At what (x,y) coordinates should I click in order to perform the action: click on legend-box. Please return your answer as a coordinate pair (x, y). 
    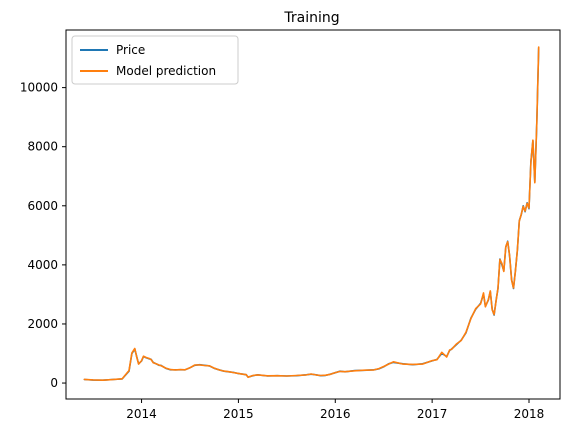
    Looking at the image, I should click on (155, 60).